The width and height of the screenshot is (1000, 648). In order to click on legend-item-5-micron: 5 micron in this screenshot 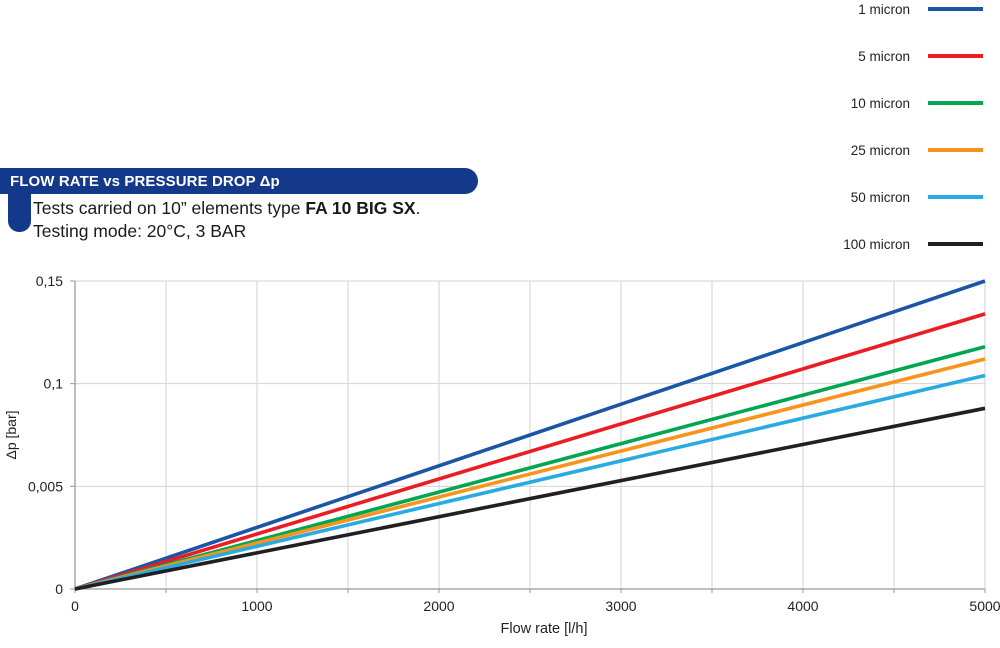, I will do `click(913, 56)`.